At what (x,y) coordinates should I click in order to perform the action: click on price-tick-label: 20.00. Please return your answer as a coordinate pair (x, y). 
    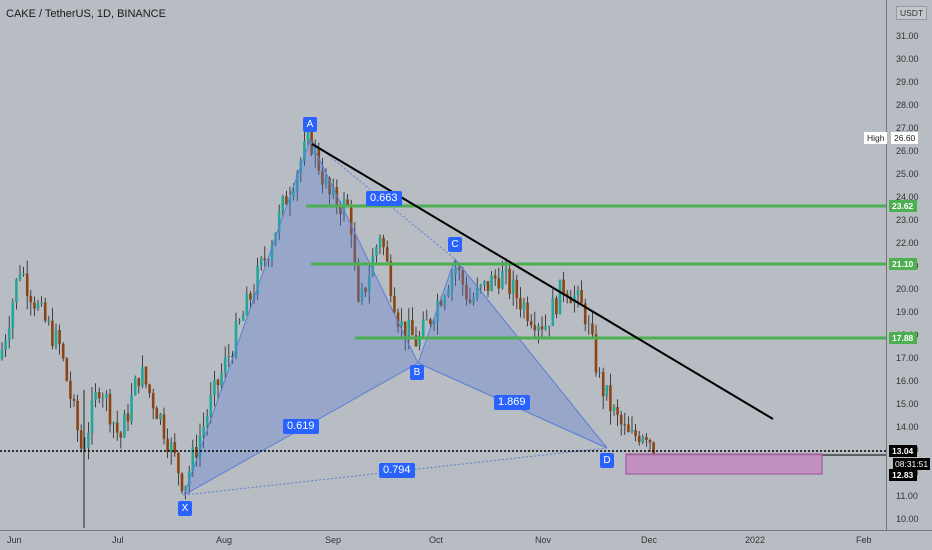
    Looking at the image, I should click on (907, 289).